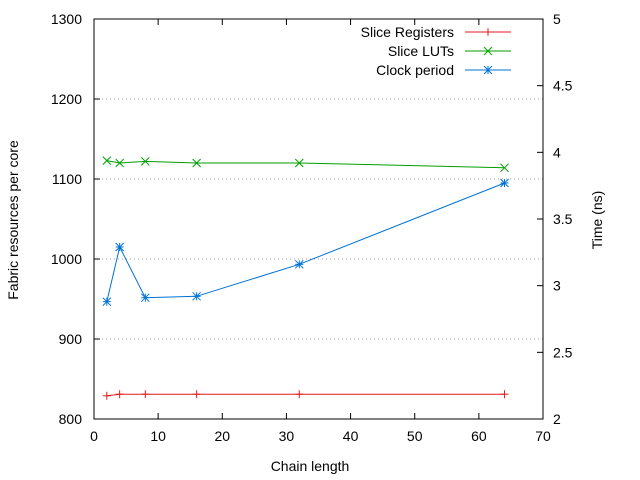 The width and height of the screenshot is (640, 480). I want to click on x-tick-label: 60, so click(479, 436).